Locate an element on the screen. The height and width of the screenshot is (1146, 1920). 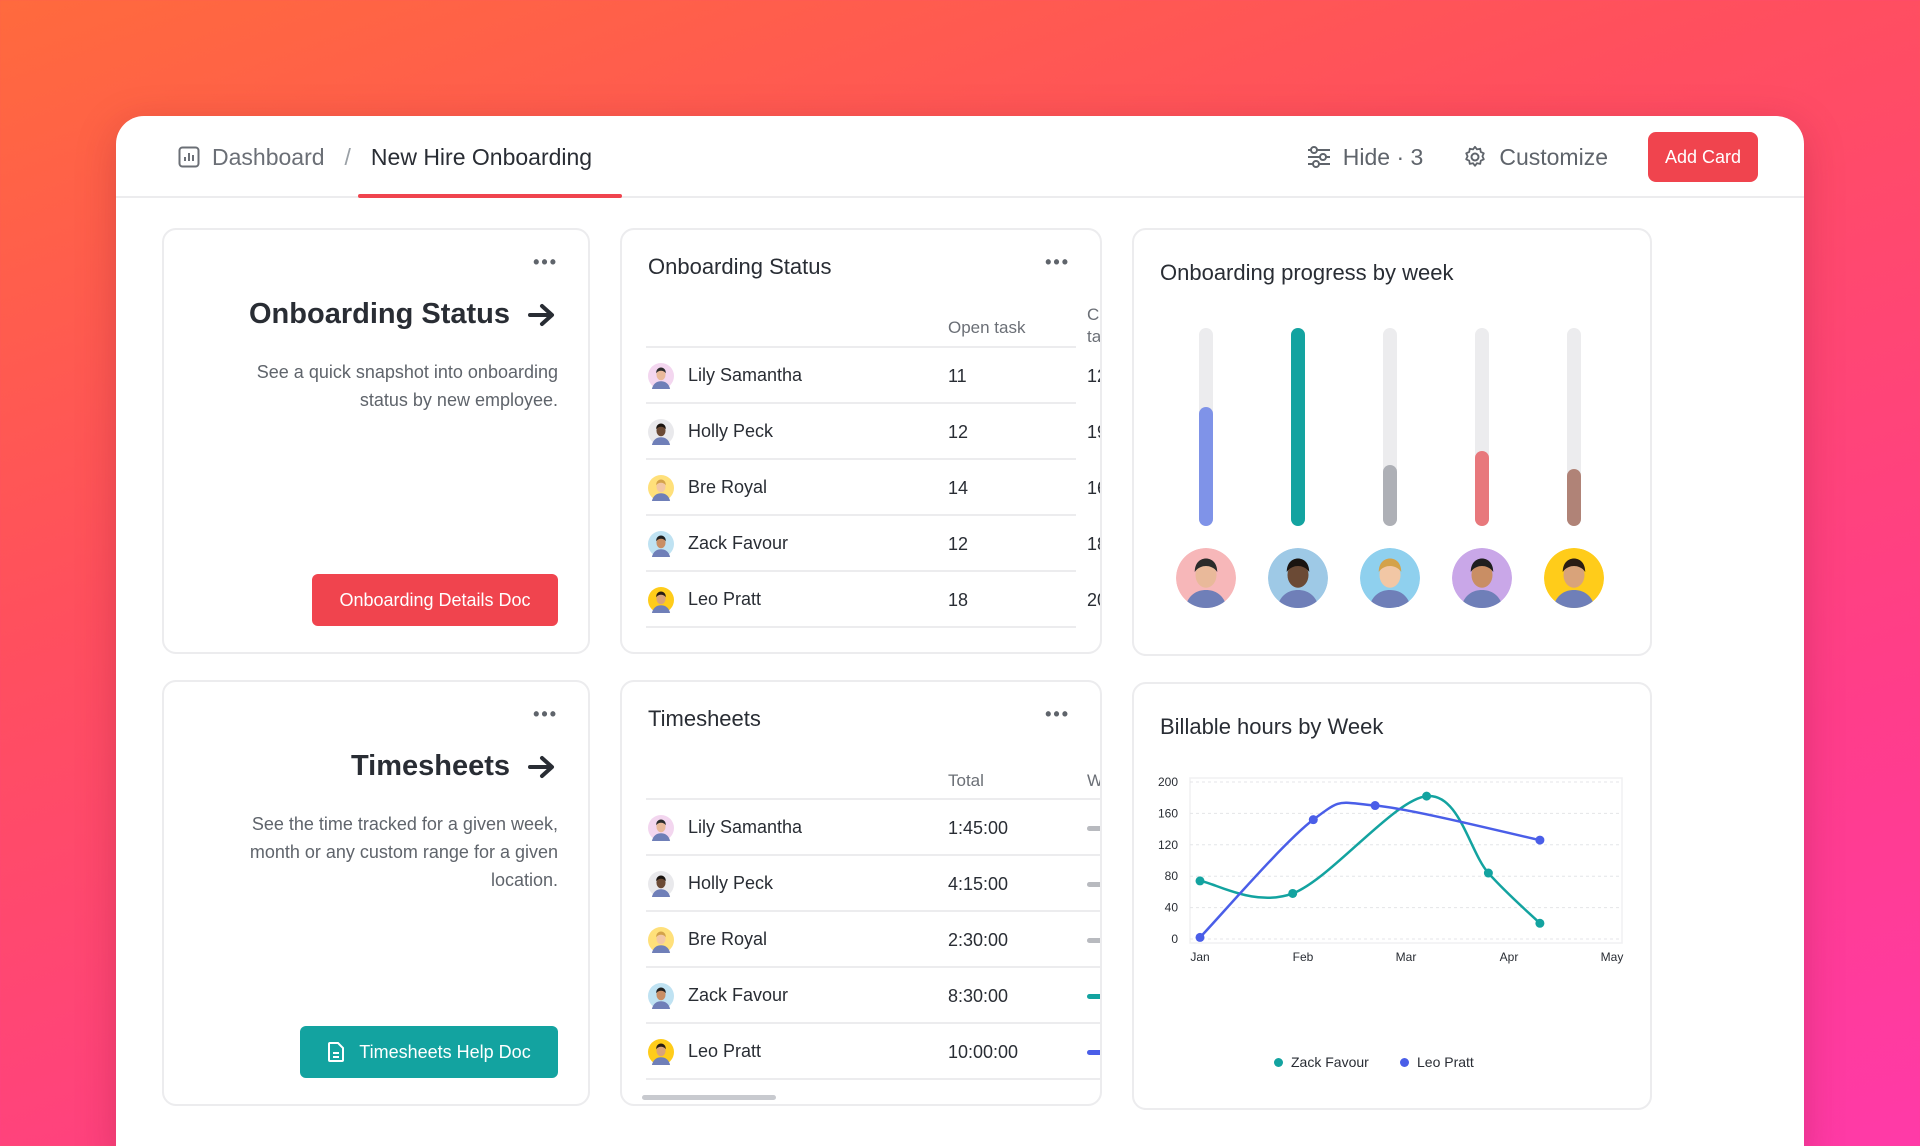
column-header-completed-task: Completed task is located at coordinates (1093, 326).